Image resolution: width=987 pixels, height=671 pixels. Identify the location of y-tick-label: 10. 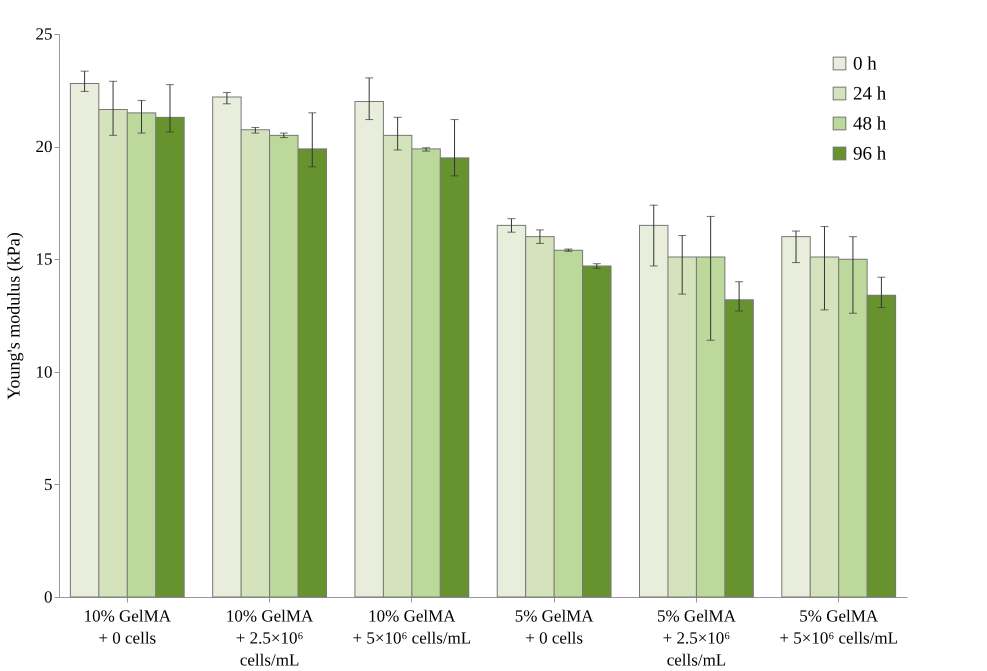
(44, 372).